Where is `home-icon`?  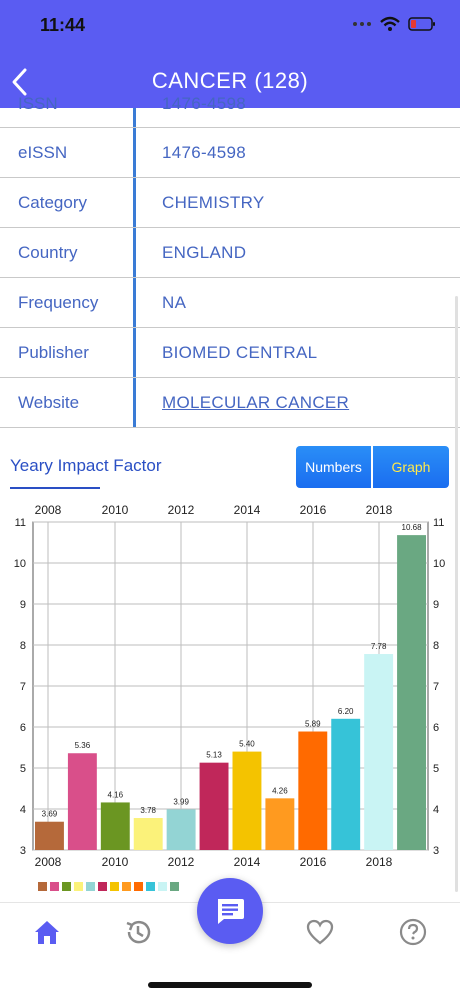 home-icon is located at coordinates (47, 932).